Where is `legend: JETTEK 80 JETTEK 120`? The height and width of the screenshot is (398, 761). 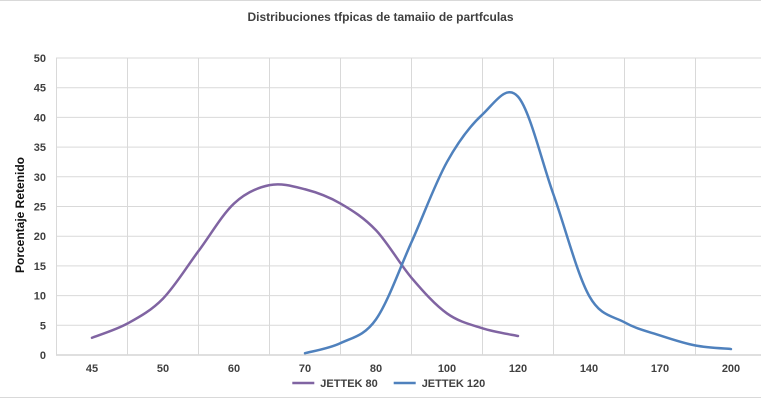 legend: JETTEK 80 JETTEK 120 is located at coordinates (388, 384).